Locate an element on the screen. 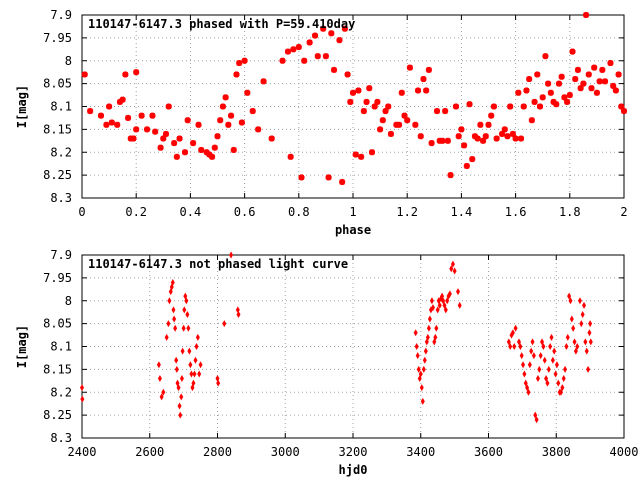 The image size is (640, 480). x-tick-label: 3000 is located at coordinates (285, 452).